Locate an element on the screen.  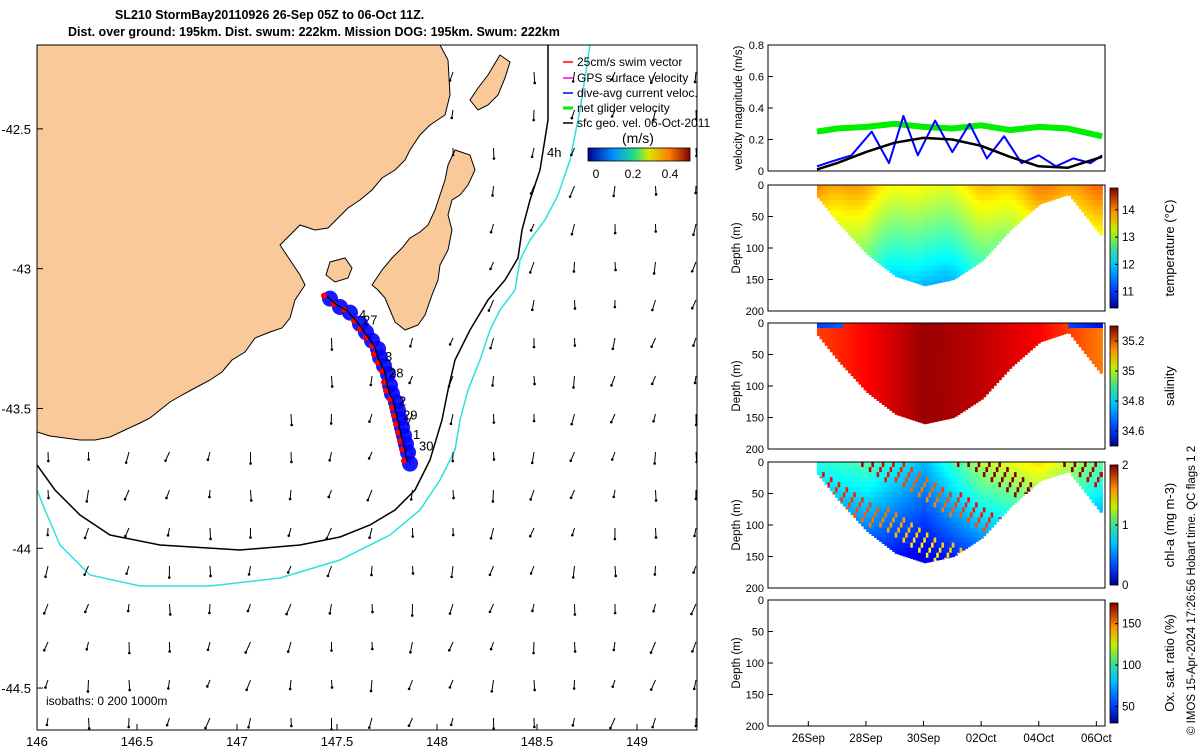
map-x-tick-label: 146.5 is located at coordinates (137, 741).